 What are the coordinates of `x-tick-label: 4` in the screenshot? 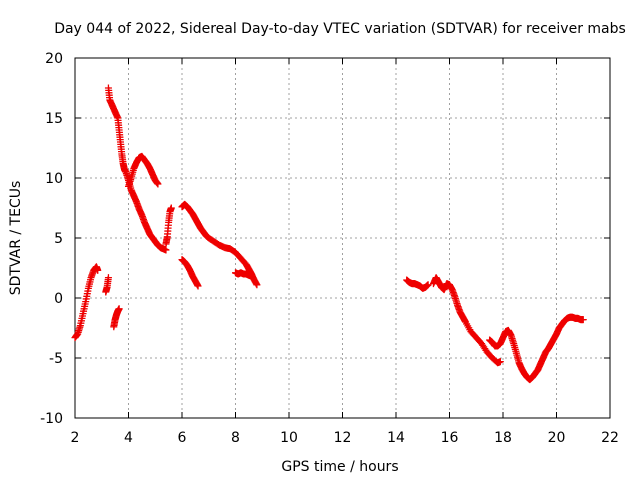 It's located at (128, 438).